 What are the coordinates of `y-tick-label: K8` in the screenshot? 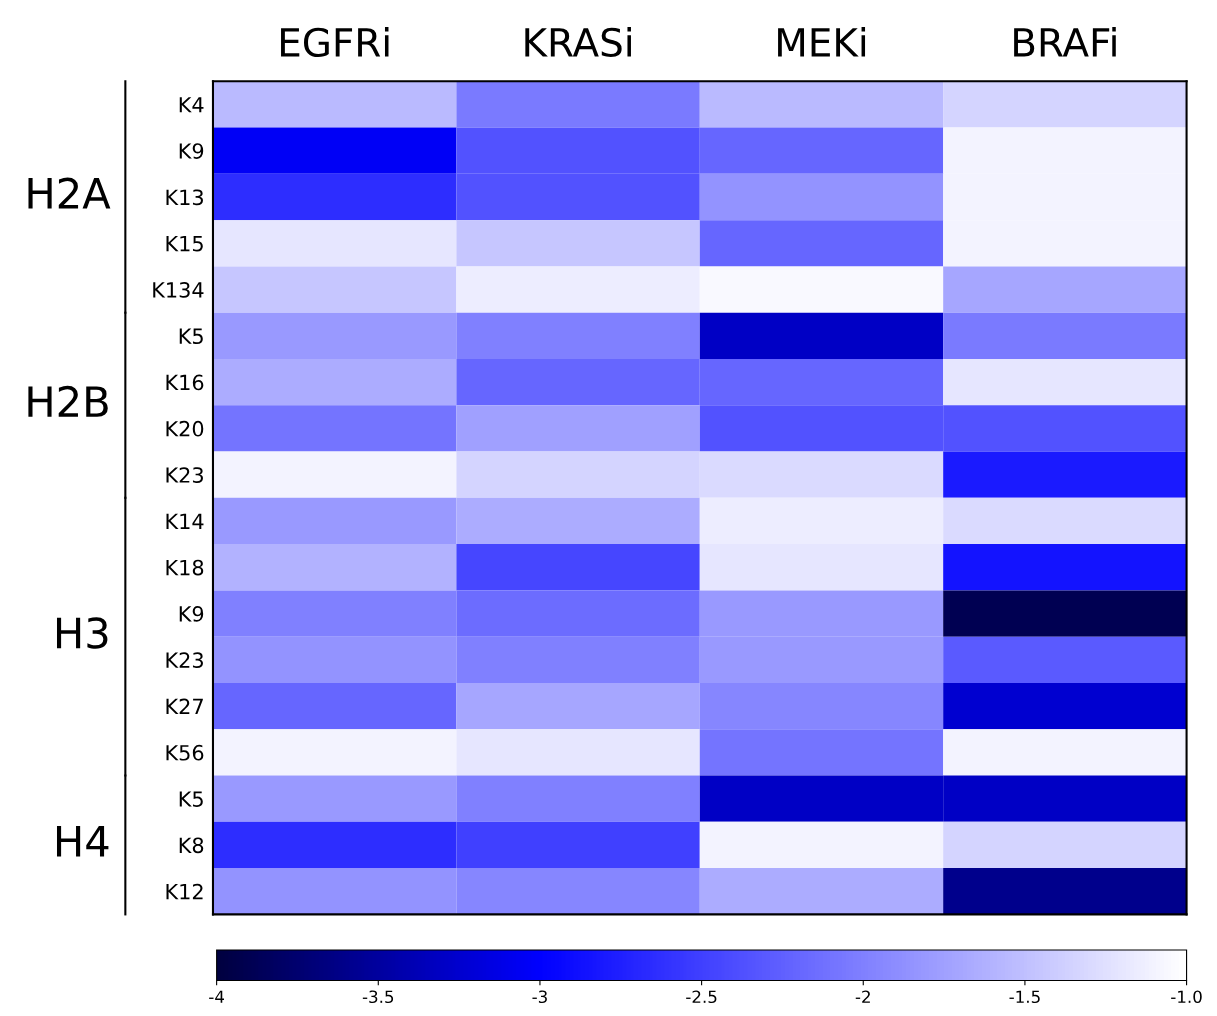 It's located at (191, 845).